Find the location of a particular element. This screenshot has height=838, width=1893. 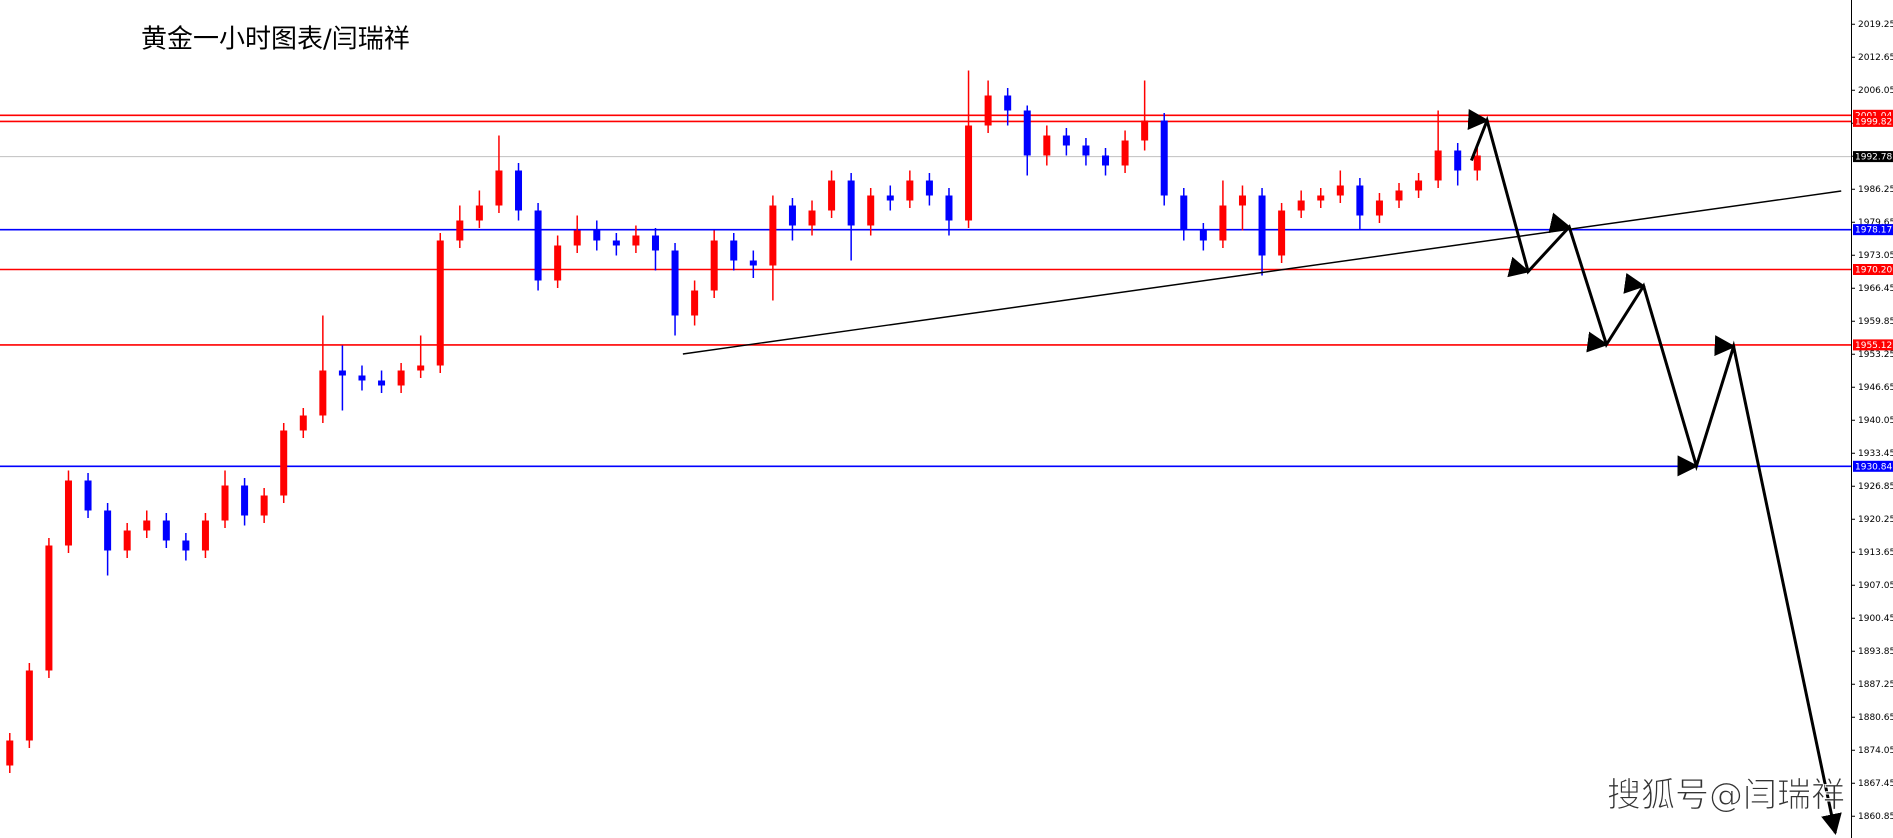

y-tick-label: 1907.05 is located at coordinates (1875, 586).